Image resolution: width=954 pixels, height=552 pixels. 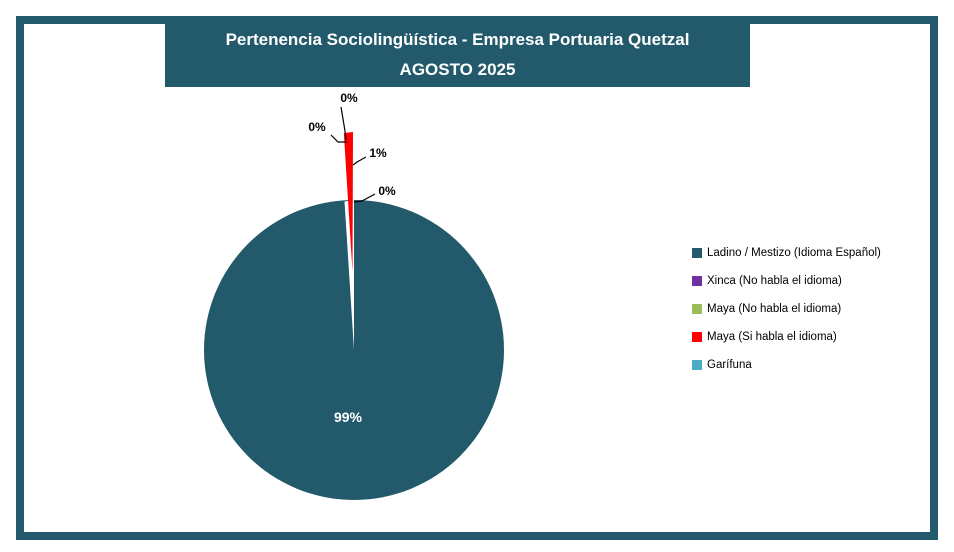 I want to click on legend-item-xinca: Xinca (No habla el idioma), so click(x=812, y=281).